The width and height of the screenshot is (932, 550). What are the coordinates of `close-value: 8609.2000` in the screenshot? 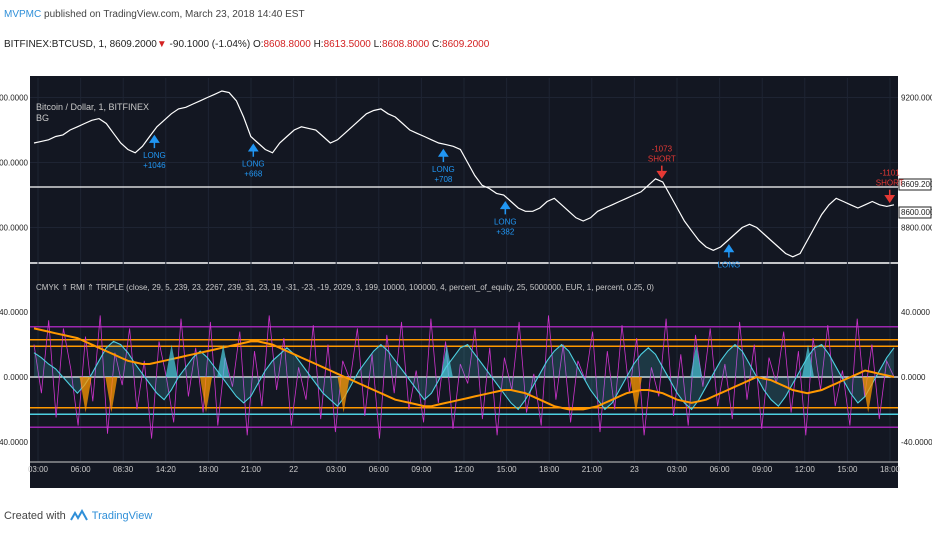 It's located at (466, 44).